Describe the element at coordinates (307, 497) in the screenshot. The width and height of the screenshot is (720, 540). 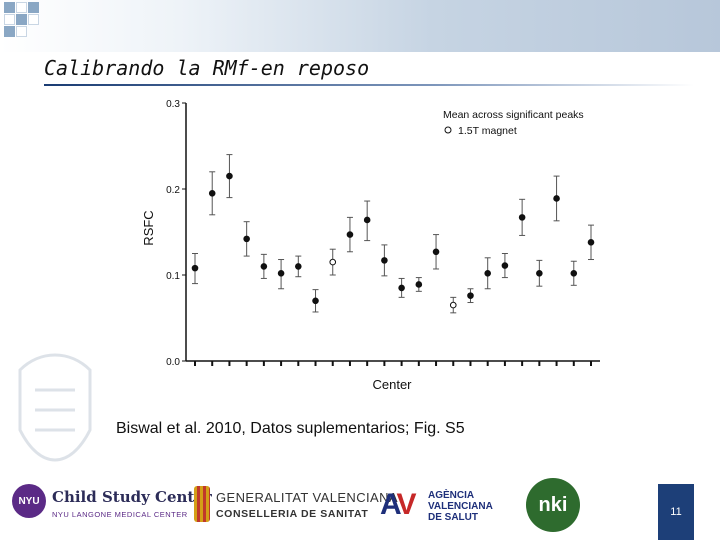
I see `gv-logo-main: GENERALITAT VALENCIANA` at that location.